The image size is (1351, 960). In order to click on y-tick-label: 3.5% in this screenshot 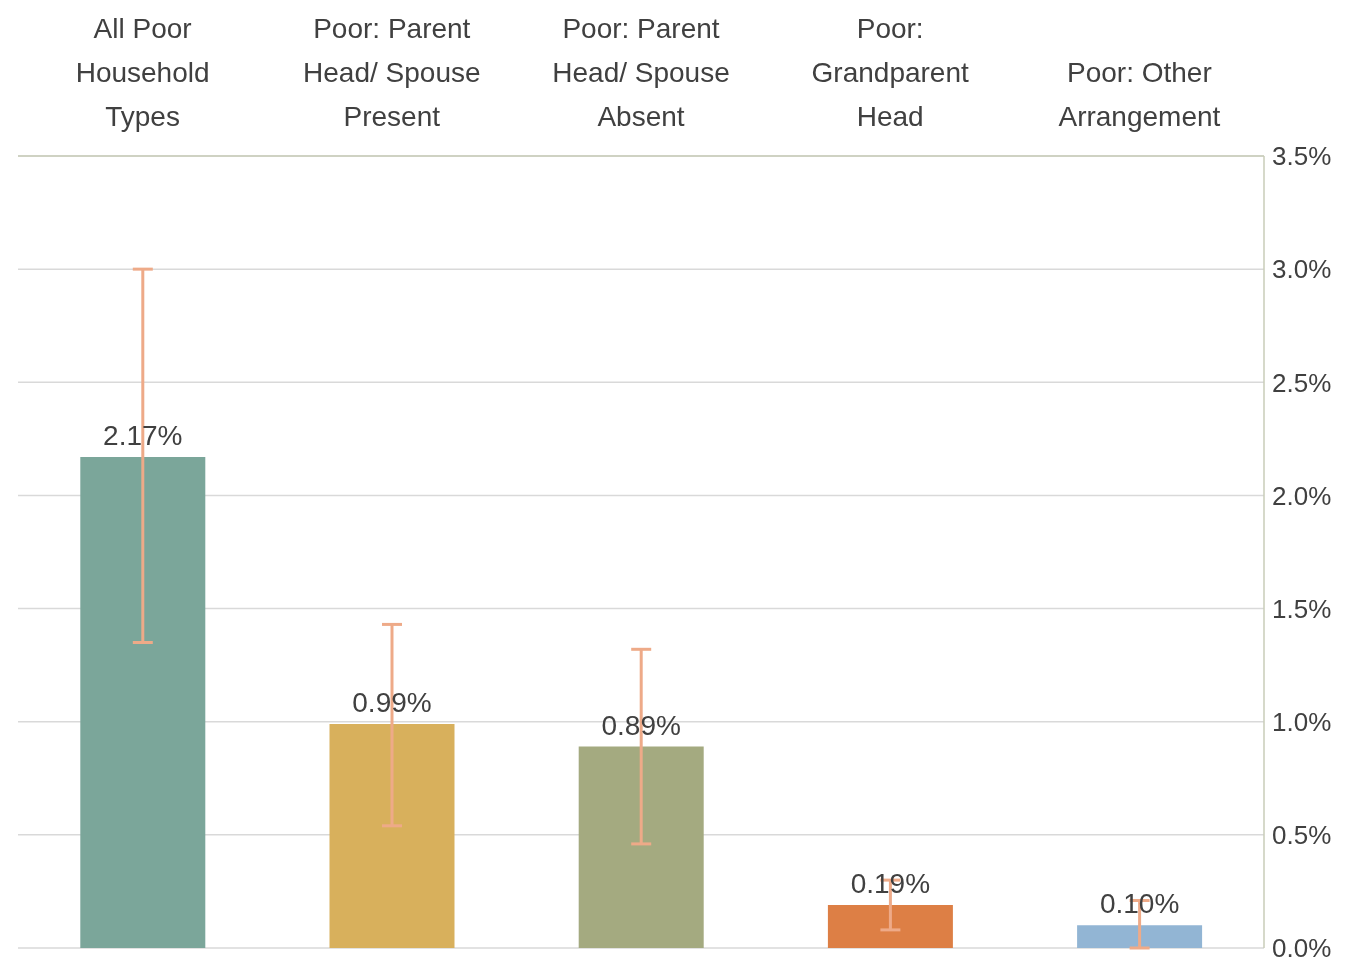, I will do `click(1302, 156)`.